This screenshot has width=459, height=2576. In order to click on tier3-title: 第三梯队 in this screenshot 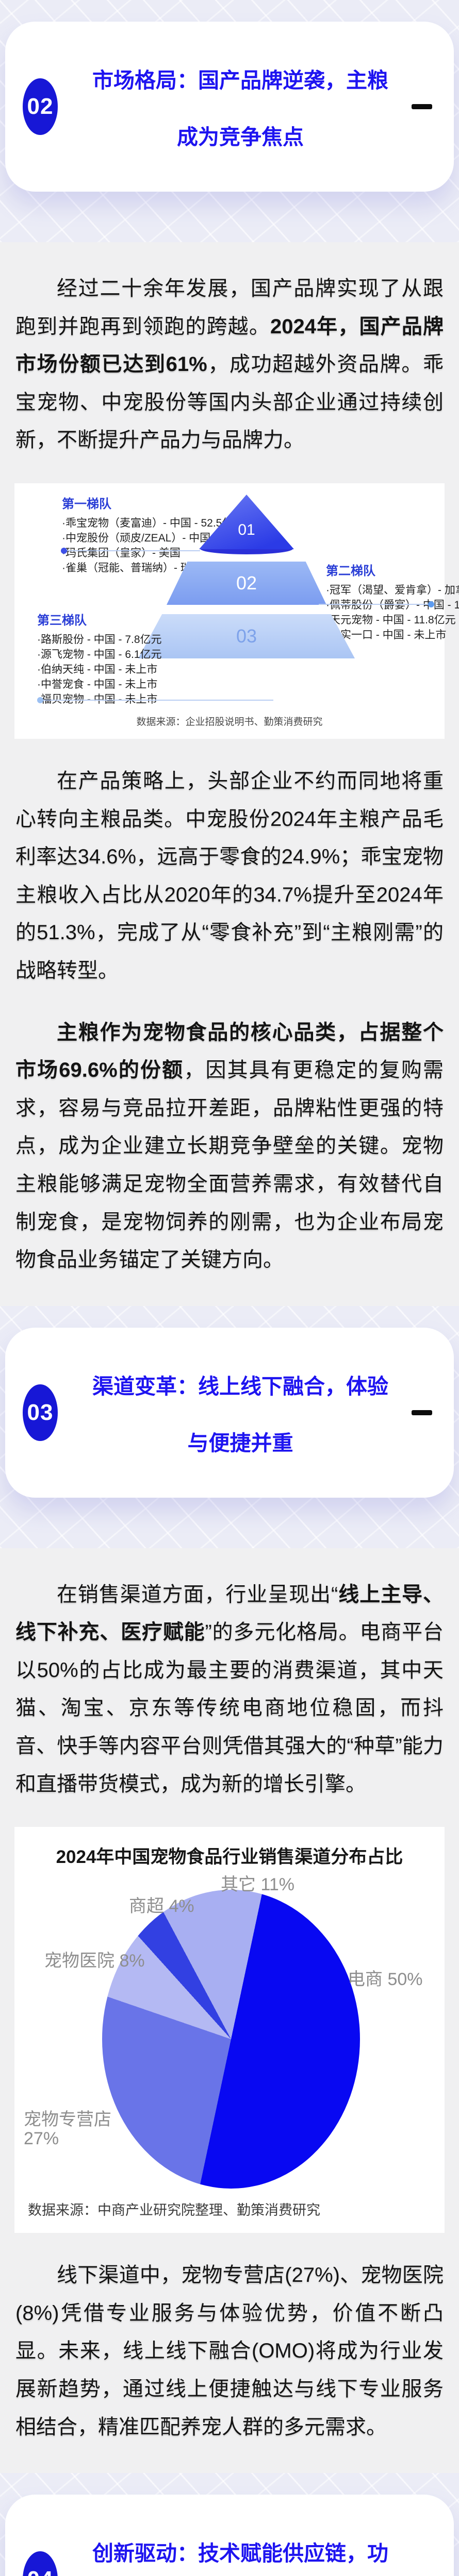, I will do `click(62, 620)`.